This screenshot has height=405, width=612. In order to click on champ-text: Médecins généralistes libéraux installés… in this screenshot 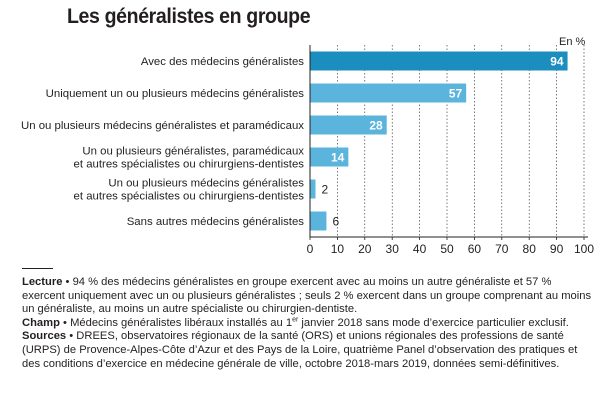, I will do `click(181, 322)`.